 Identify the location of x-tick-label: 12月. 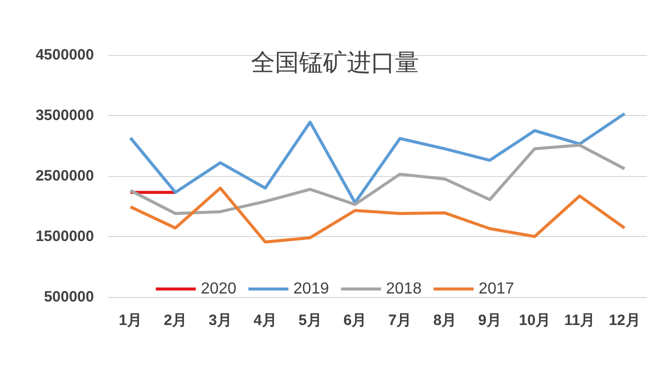
(624, 320).